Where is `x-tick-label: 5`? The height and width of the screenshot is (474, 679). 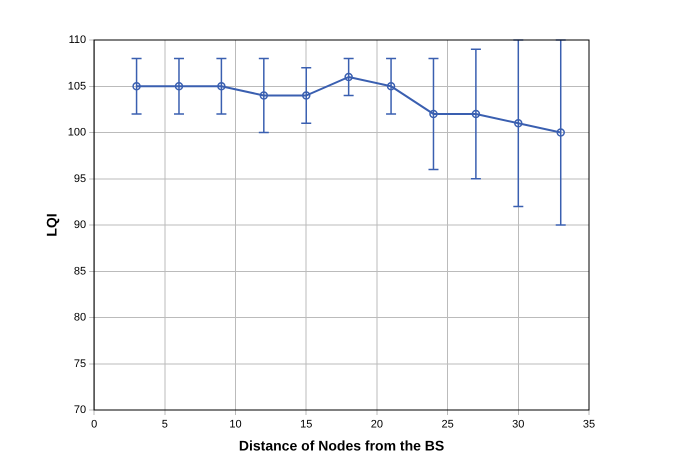
x-tick-label: 5 is located at coordinates (165, 424).